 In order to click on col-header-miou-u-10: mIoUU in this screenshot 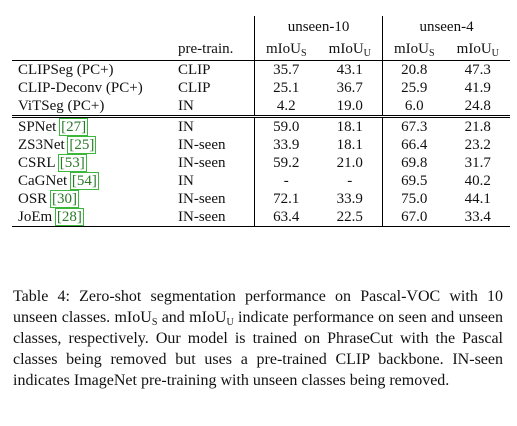, I will do `click(349, 49)`.